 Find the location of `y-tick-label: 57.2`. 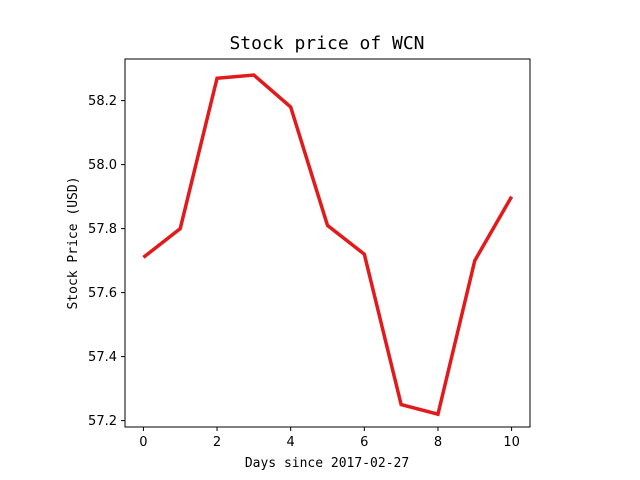

y-tick-label: 57.2 is located at coordinates (102, 421).